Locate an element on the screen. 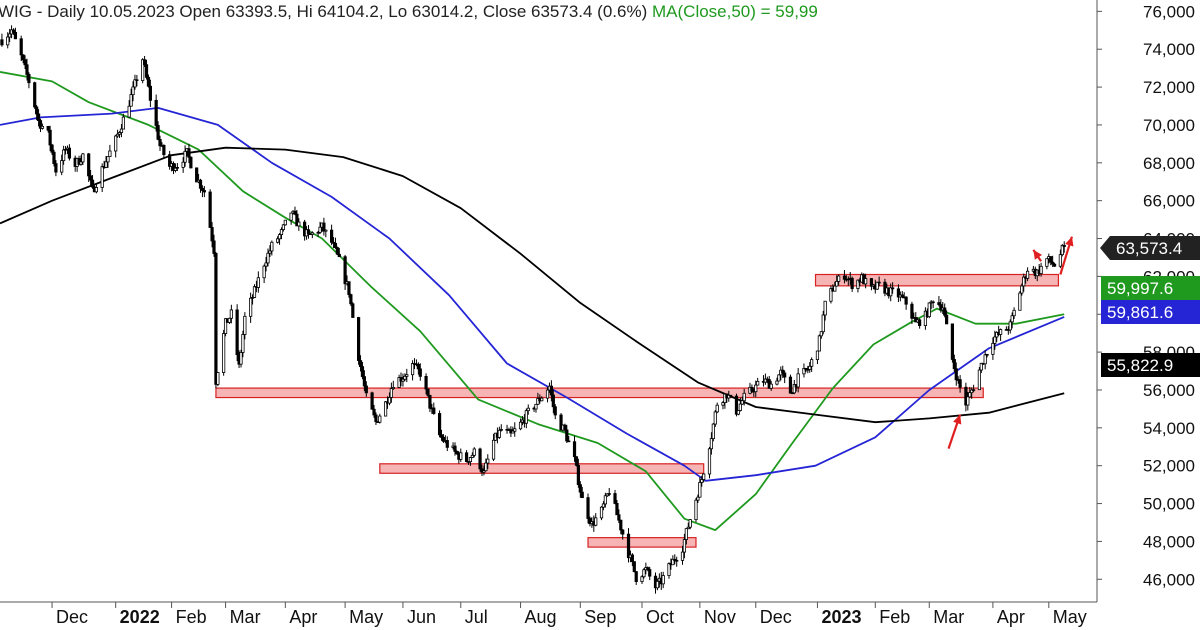 This screenshot has width=1200, height=630. y-tick-label-3: 52,000 is located at coordinates (1169, 466).